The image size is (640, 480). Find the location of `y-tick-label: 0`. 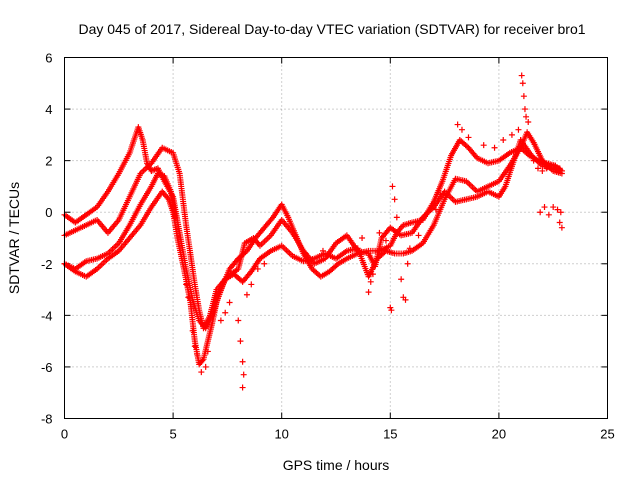

y-tick-label: 0 is located at coordinates (48, 212).